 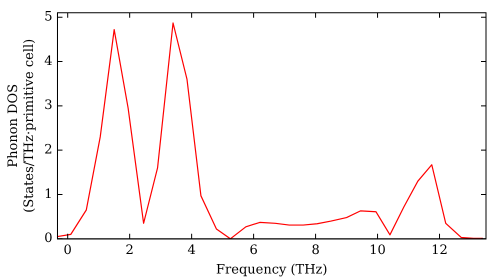 I want to click on y-tick-label: 0, so click(x=48, y=238).